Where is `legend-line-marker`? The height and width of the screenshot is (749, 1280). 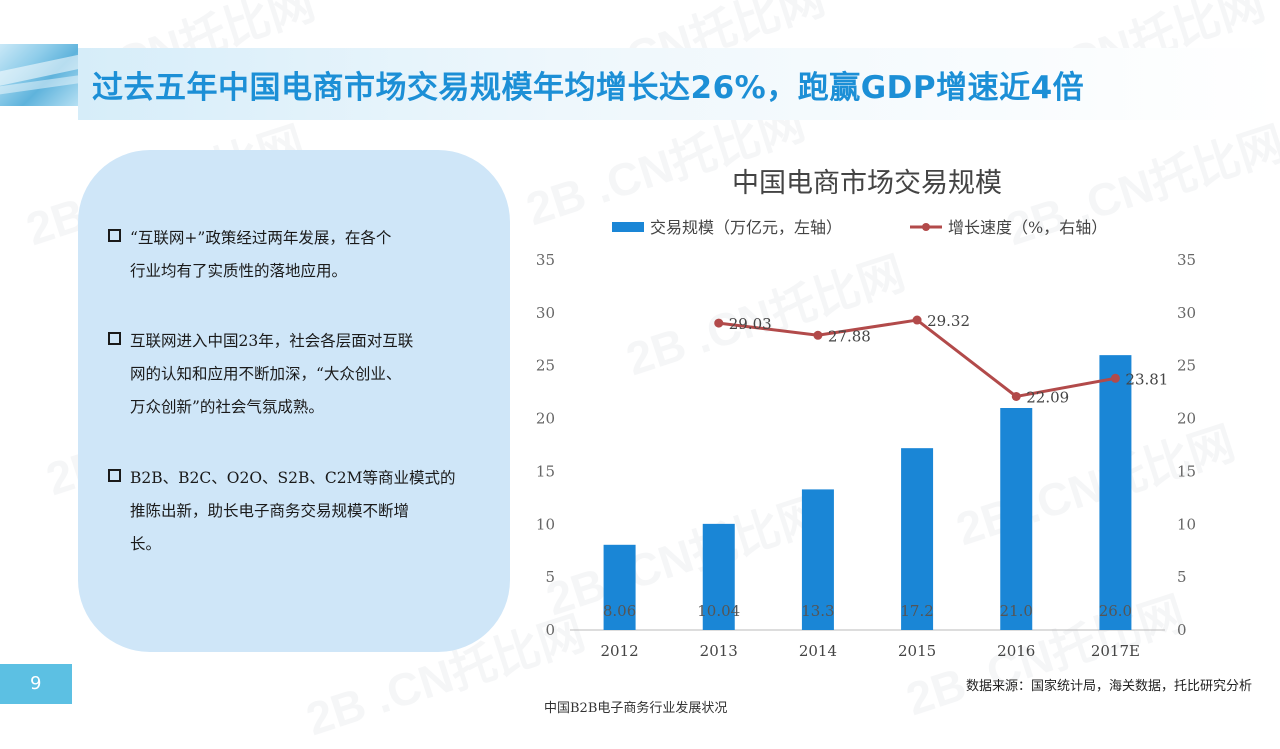
legend-line-marker is located at coordinates (926, 227).